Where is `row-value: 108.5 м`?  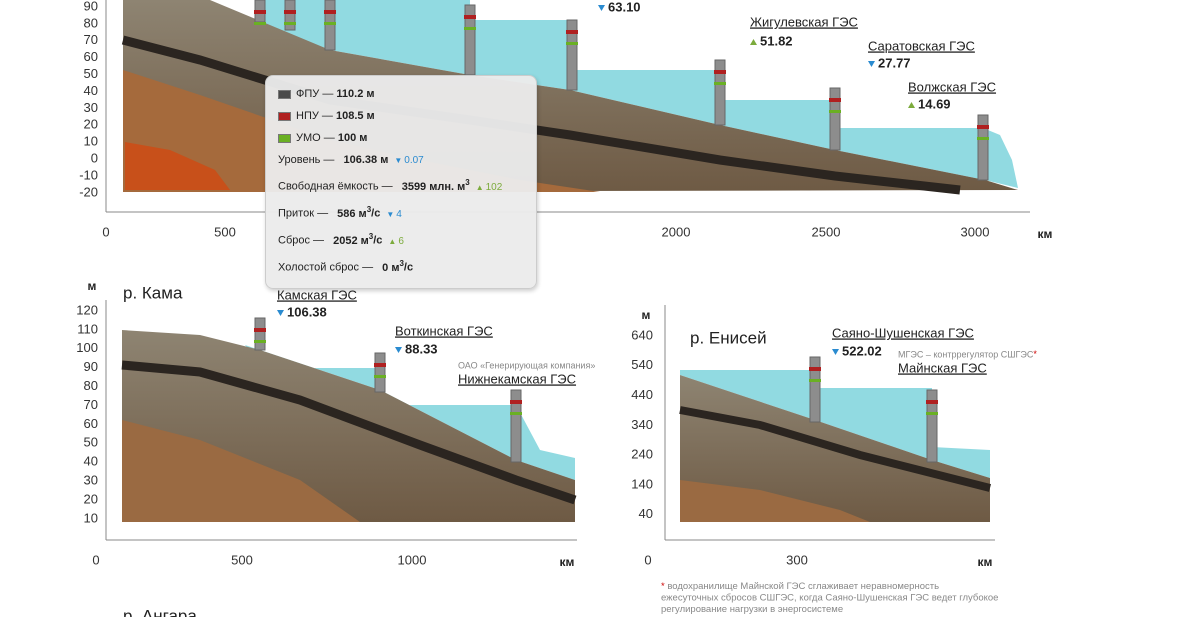 row-value: 108.5 м is located at coordinates (355, 116).